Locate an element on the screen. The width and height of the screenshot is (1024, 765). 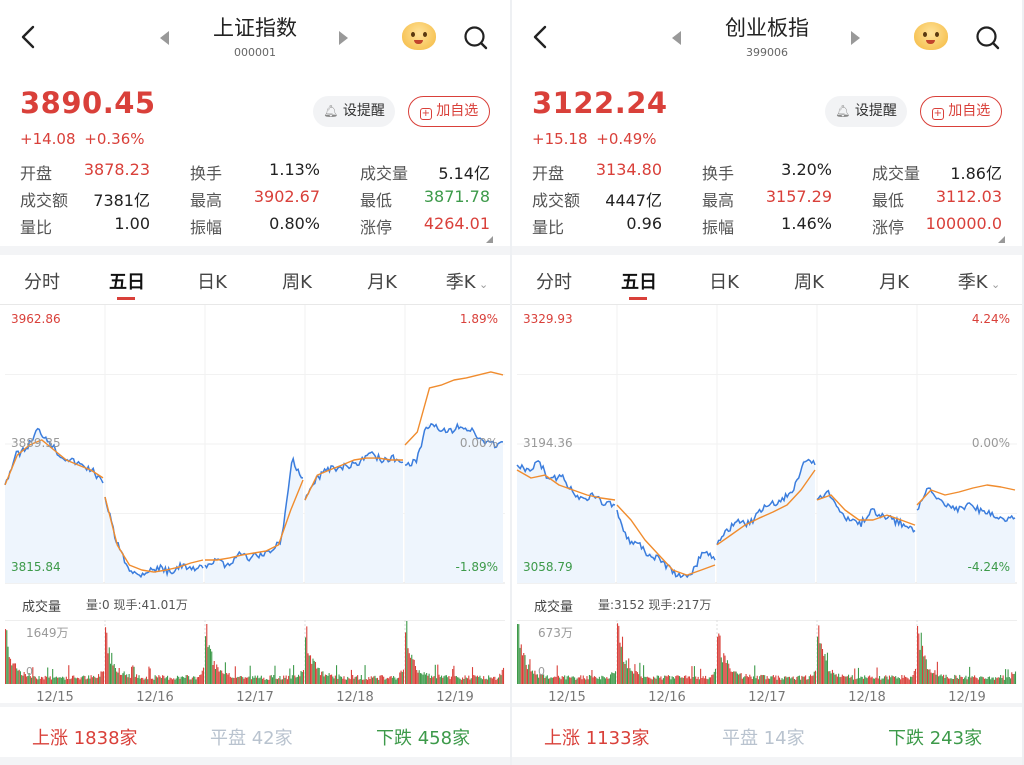
date-tick: 12/19 is located at coordinates (967, 697).